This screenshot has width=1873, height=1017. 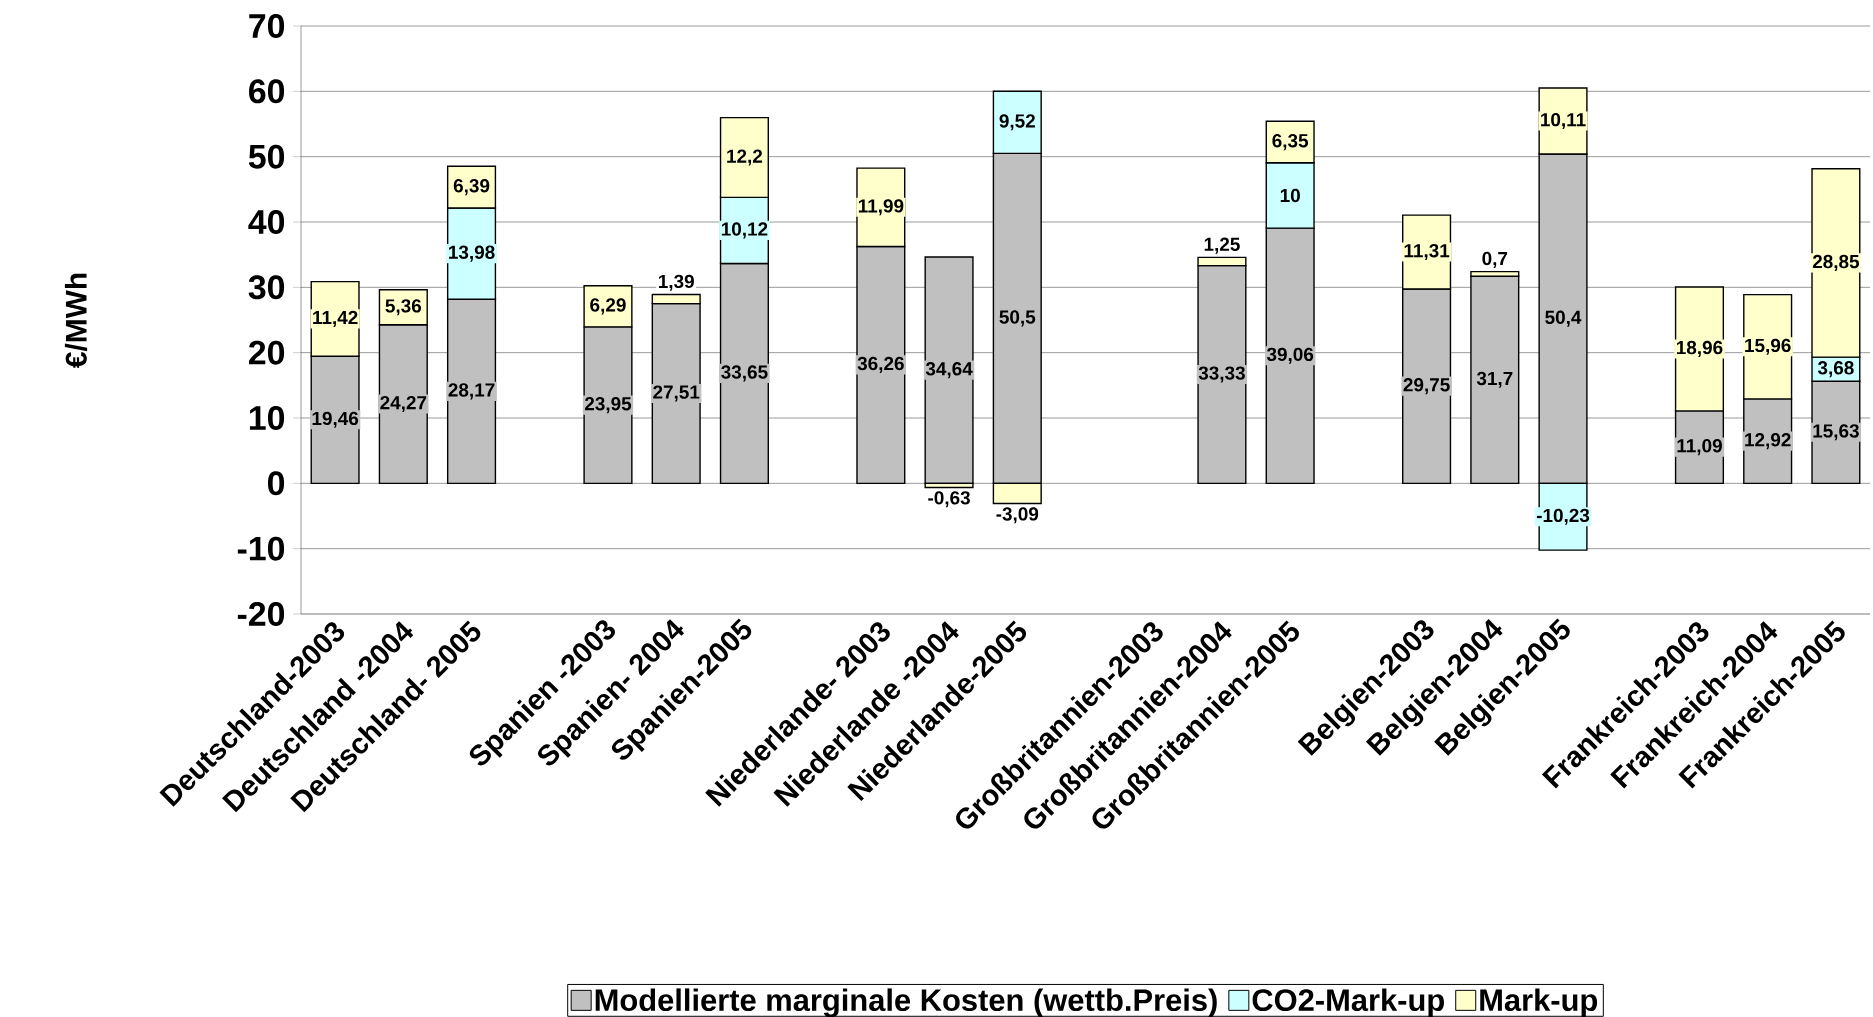 What do you see at coordinates (403, 307) in the screenshot?
I see `data-label: 5,36` at bounding box center [403, 307].